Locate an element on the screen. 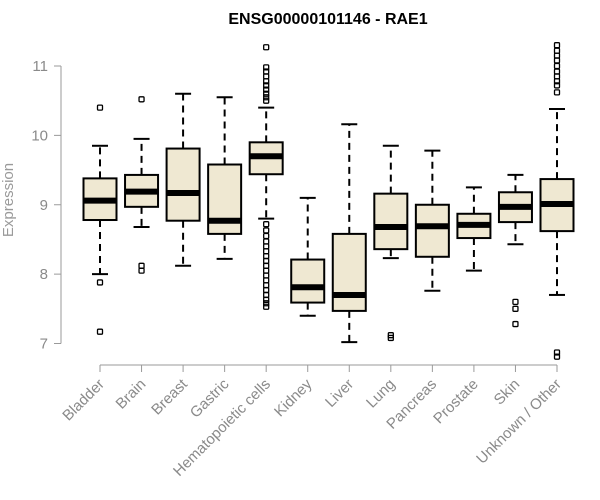  x-tick-label: Brain is located at coordinates (131, 394).